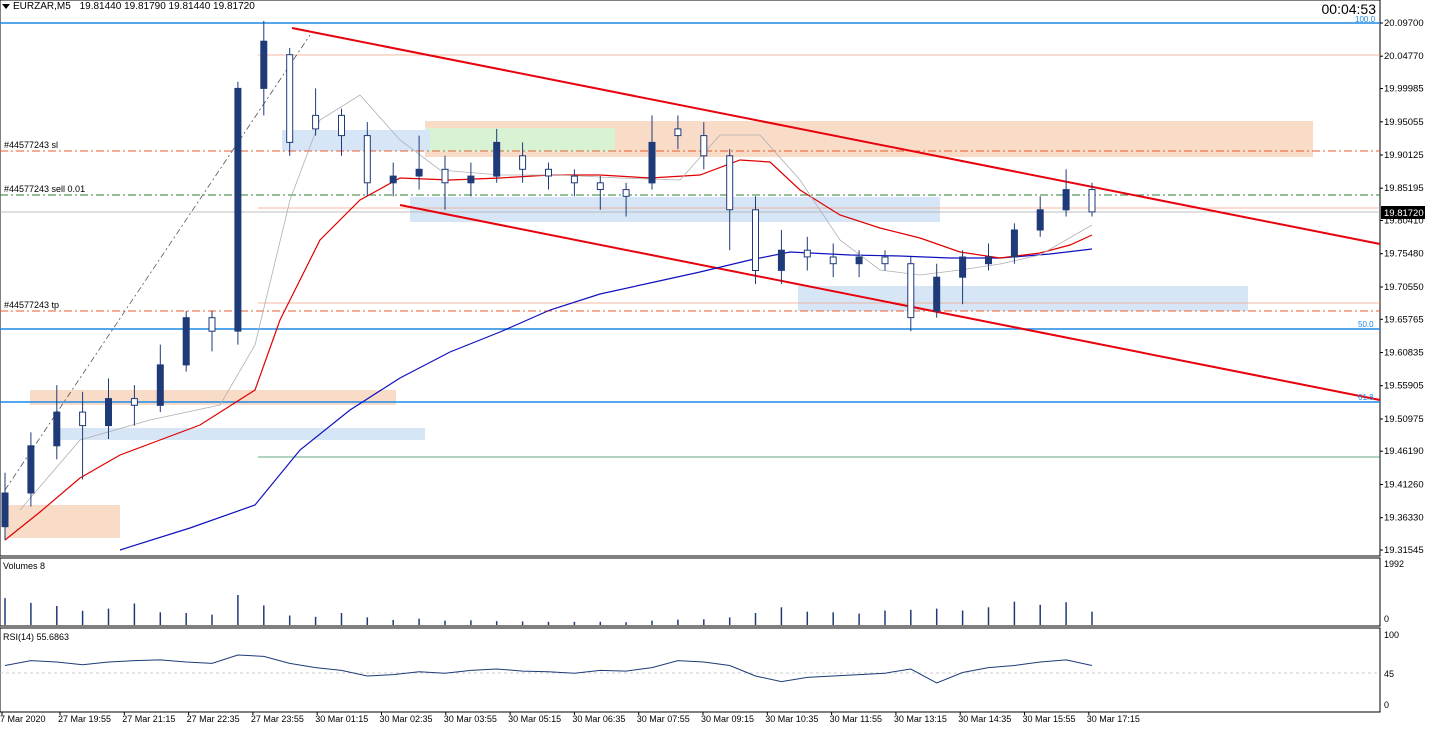  Describe the element at coordinates (1404, 353) in the screenshot. I see `price-tick-label: 19.60835` at that location.